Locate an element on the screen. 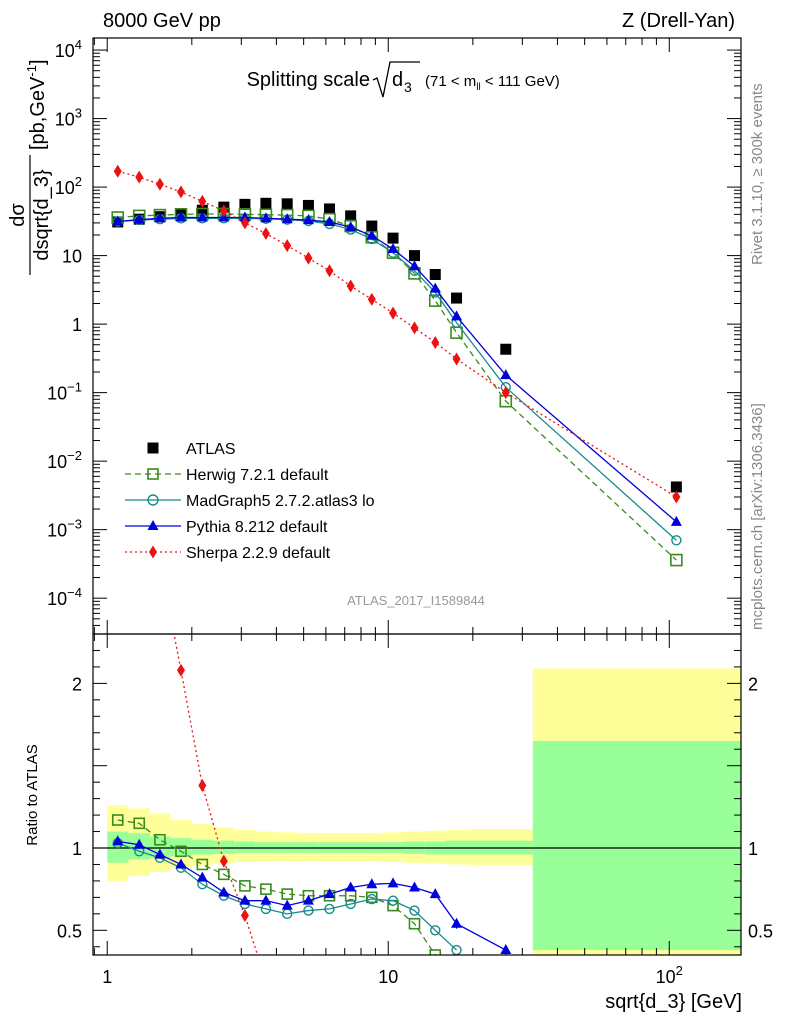  y-tick-exp: −4 is located at coordinates (74, 592).